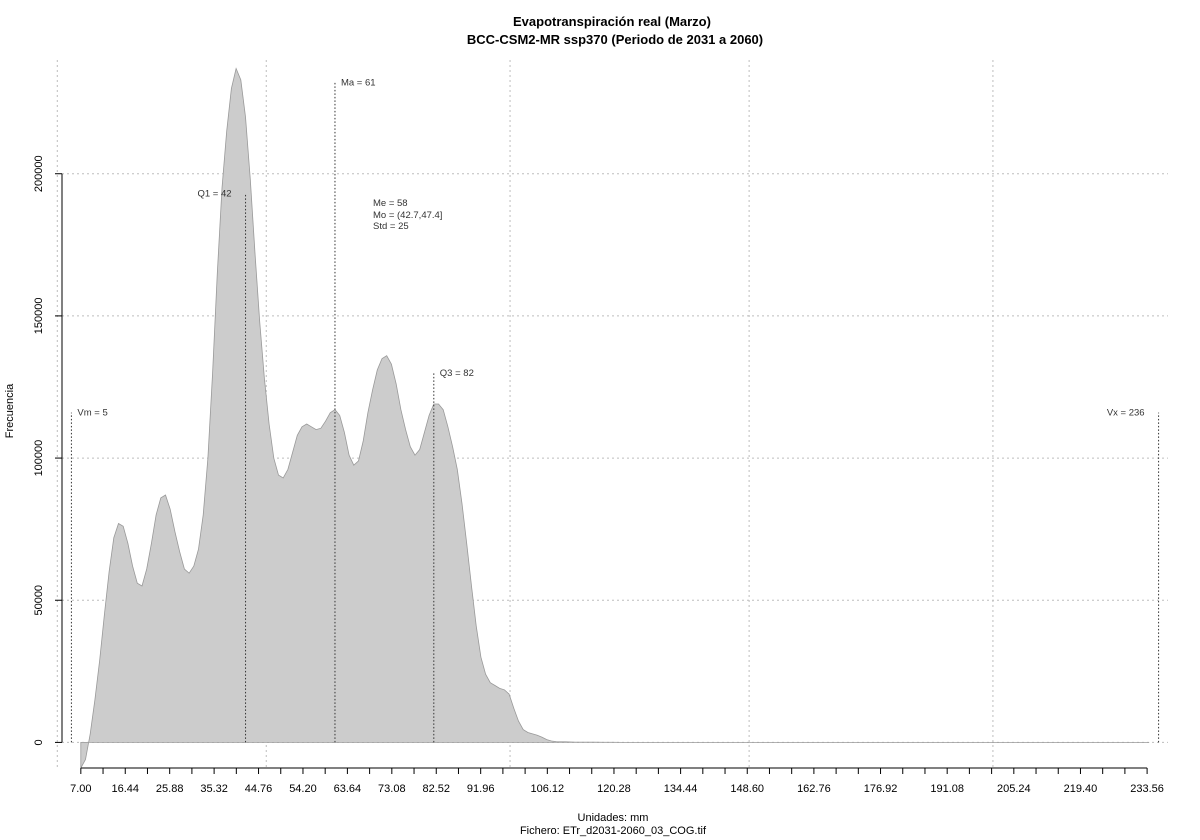 The height and width of the screenshot is (840, 1200). I want to click on x-tick-label: 191.08, so click(947, 789).